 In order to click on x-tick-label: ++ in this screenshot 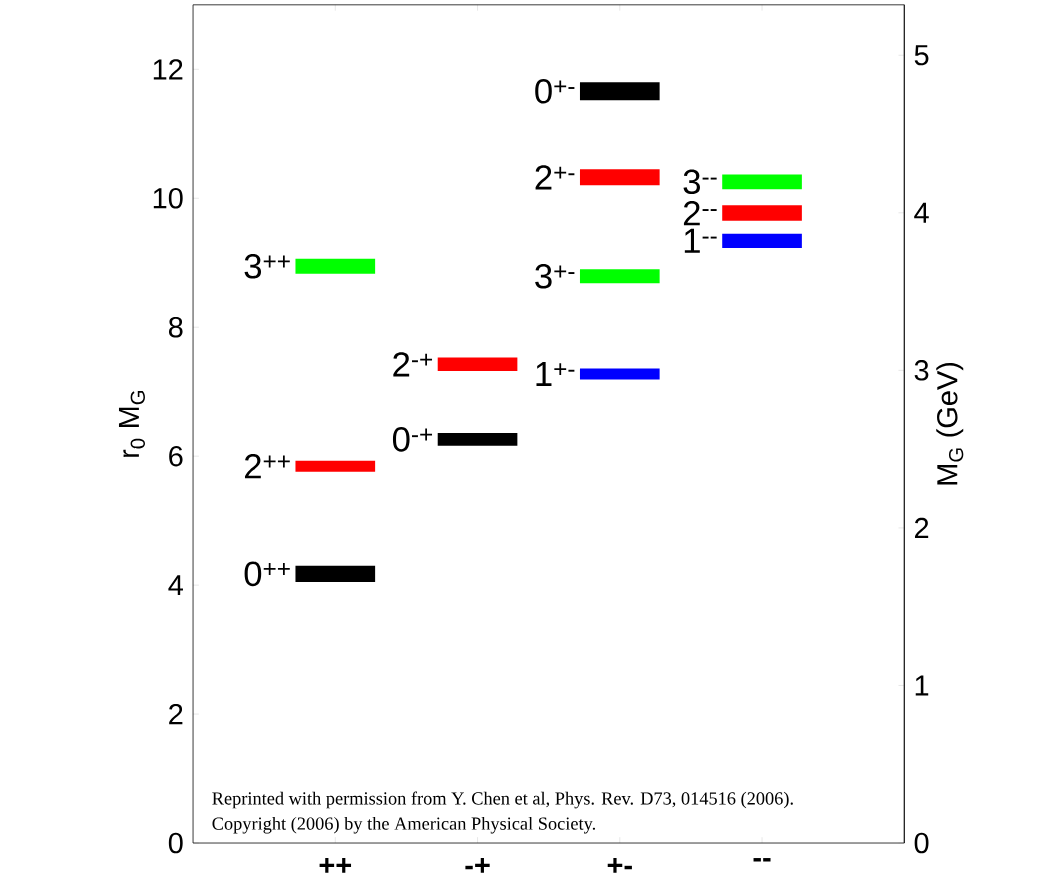, I will do `click(335, 865)`.